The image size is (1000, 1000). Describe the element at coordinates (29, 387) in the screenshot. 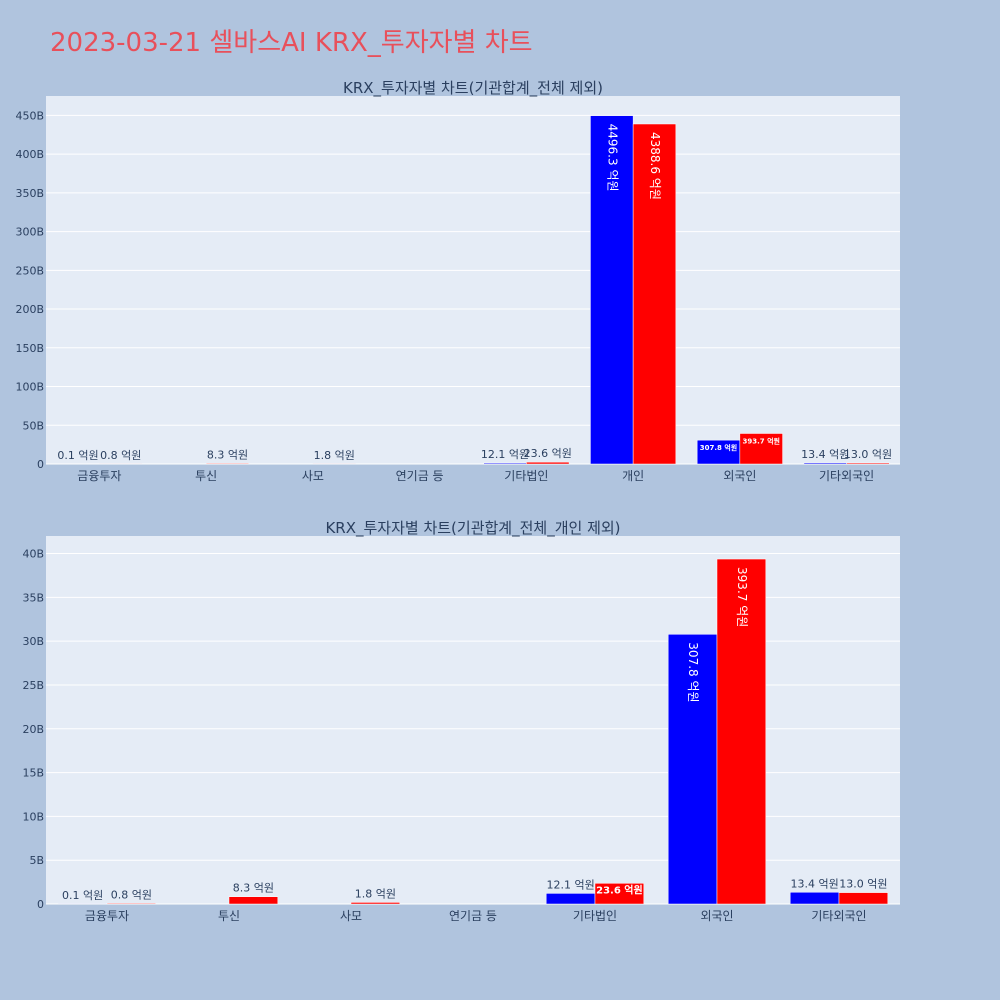

I see `y-tick-label: 100B` at that location.